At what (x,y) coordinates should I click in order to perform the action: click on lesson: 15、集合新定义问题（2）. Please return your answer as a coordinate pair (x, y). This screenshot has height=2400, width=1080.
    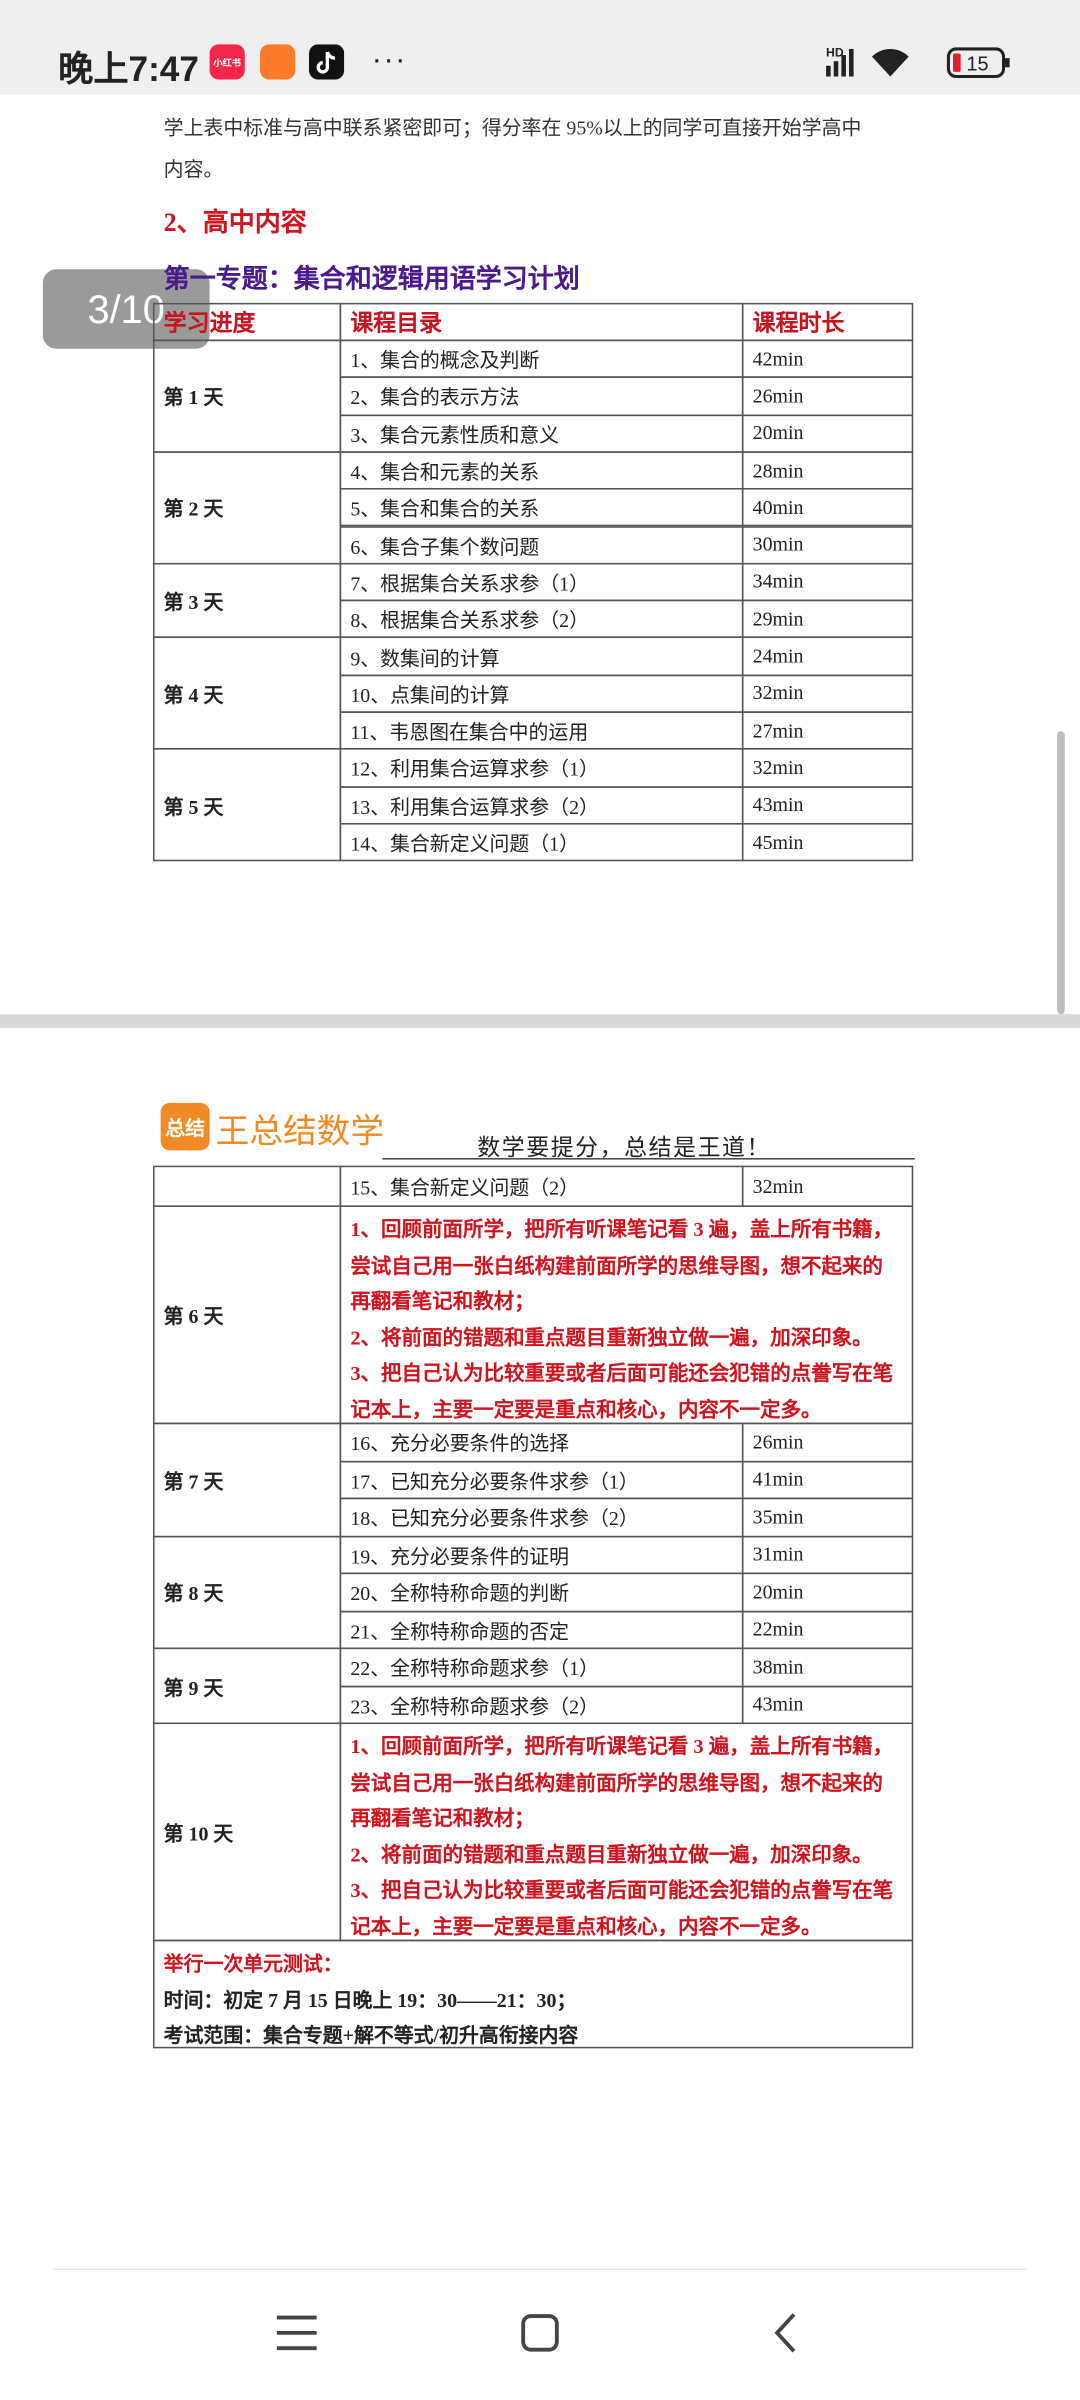
    Looking at the image, I should click on (541, 1186).